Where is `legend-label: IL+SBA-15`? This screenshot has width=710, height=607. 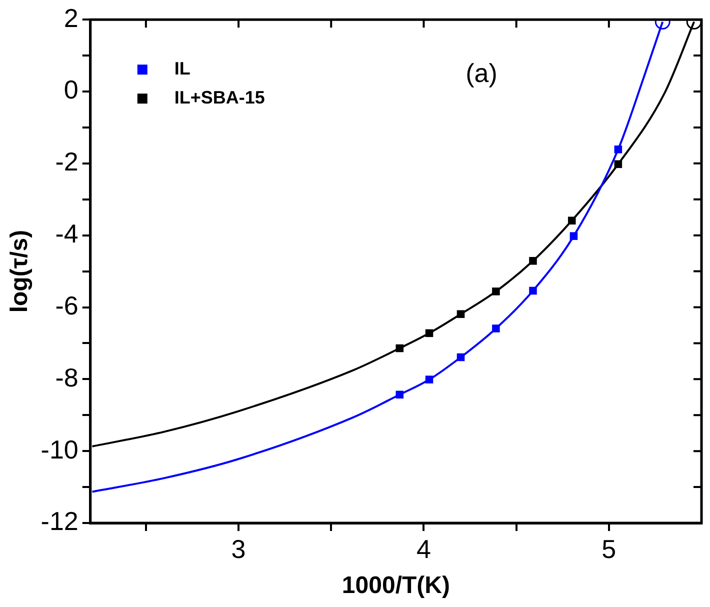
legend-label: IL+SBA-15 is located at coordinates (219, 98).